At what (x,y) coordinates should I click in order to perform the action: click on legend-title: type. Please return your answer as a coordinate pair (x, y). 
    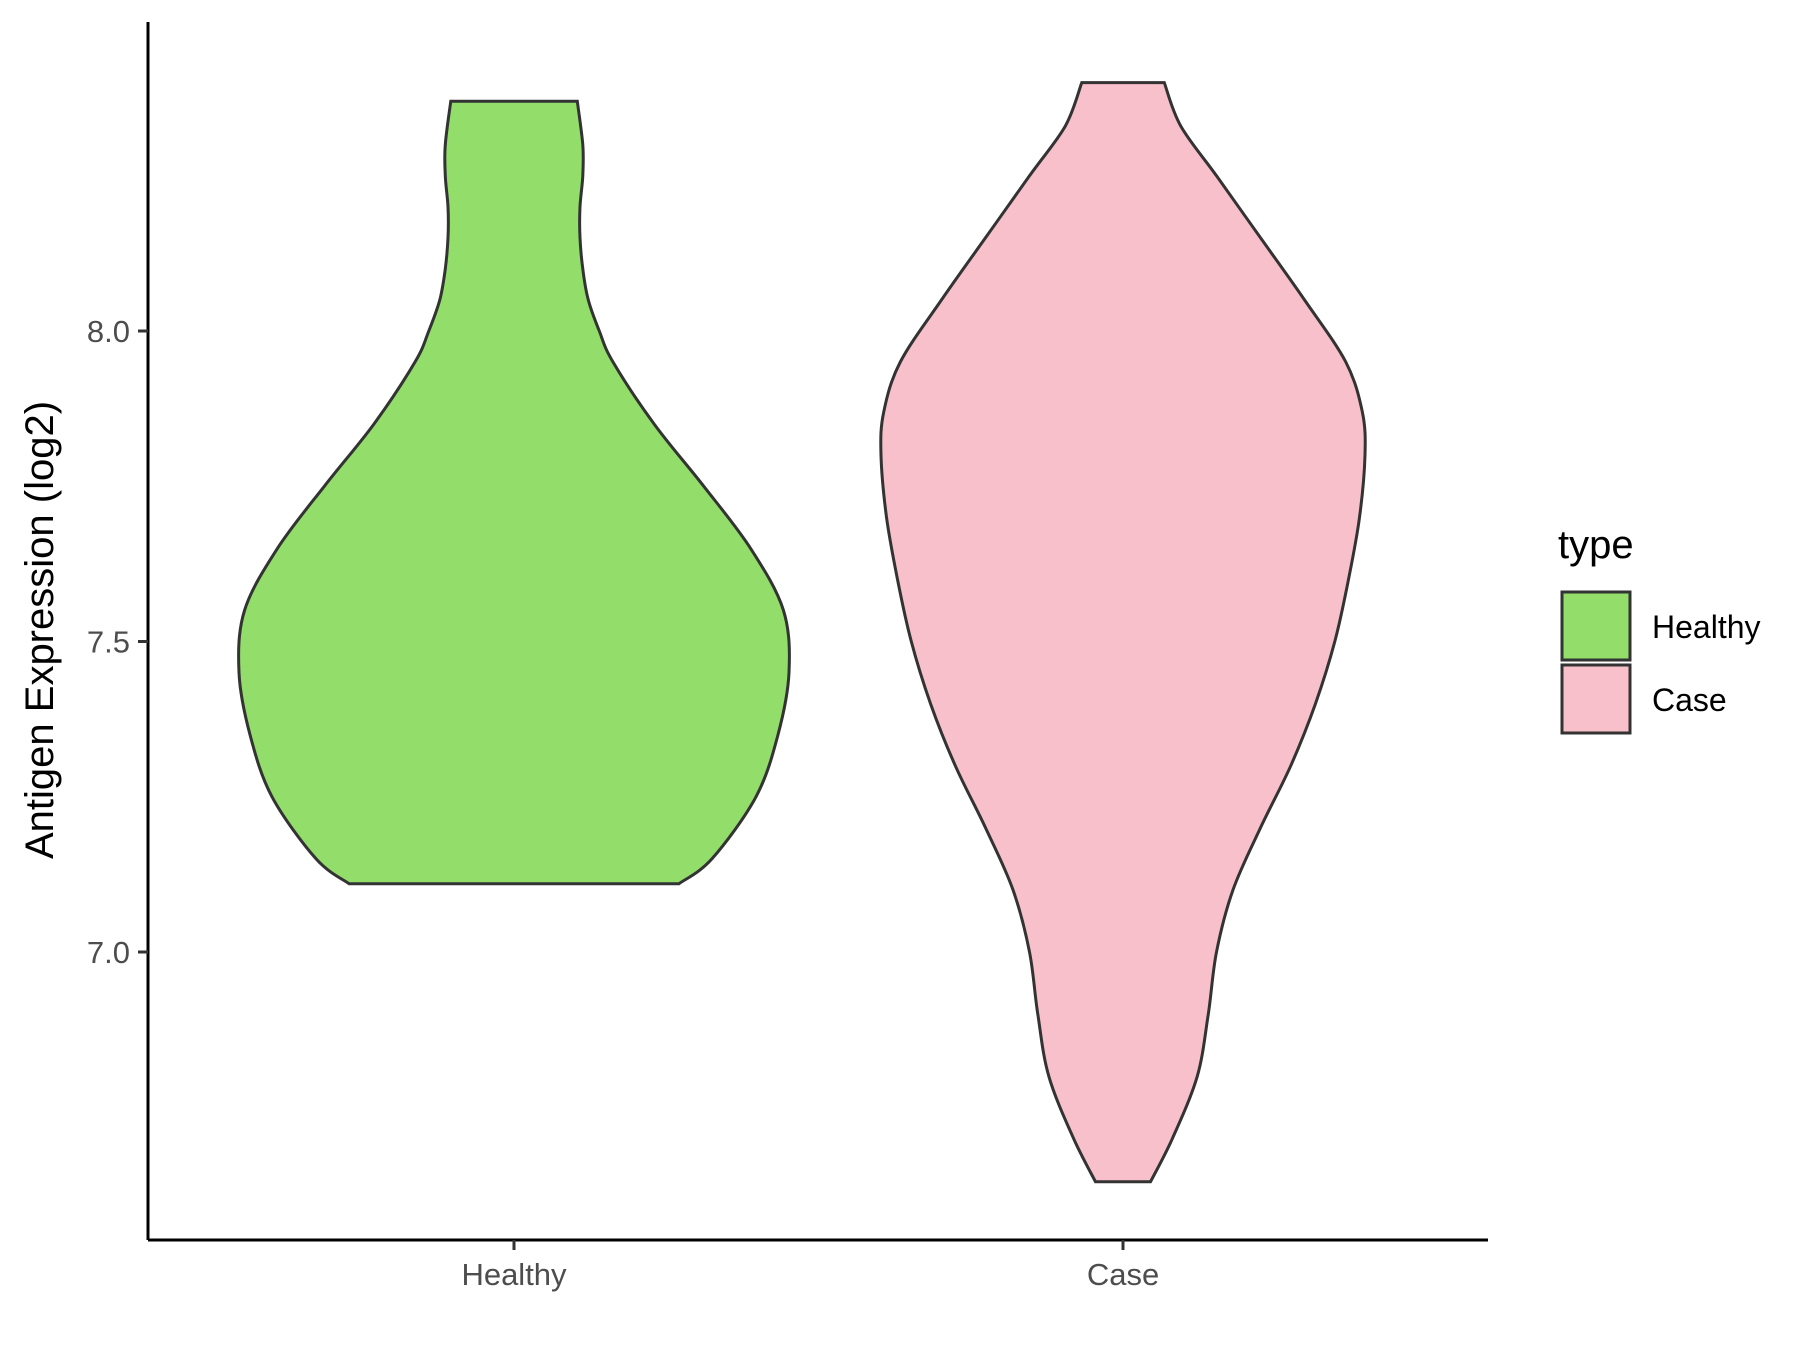
    Looking at the image, I should click on (1596, 545).